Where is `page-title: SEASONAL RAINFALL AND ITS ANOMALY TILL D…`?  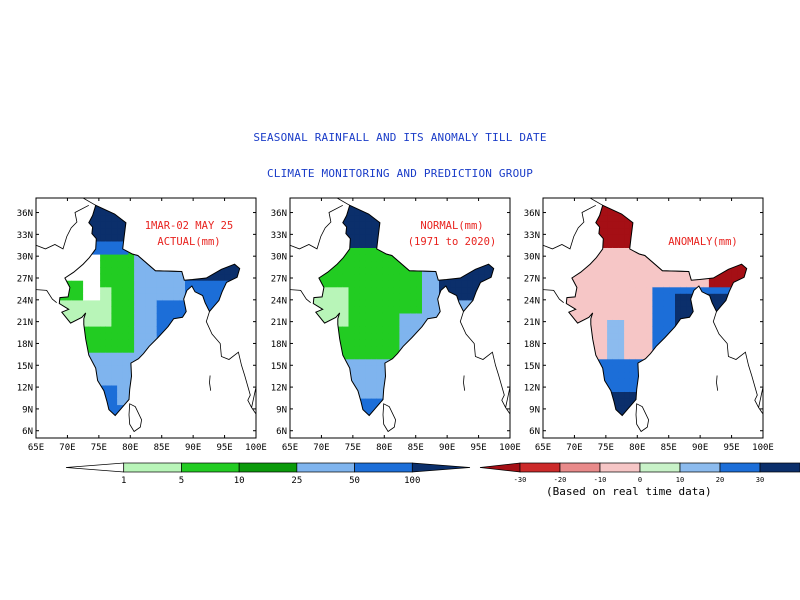
page-title: SEASONAL RAINFALL AND ITS ANOMALY TILL D… is located at coordinates (400, 137).